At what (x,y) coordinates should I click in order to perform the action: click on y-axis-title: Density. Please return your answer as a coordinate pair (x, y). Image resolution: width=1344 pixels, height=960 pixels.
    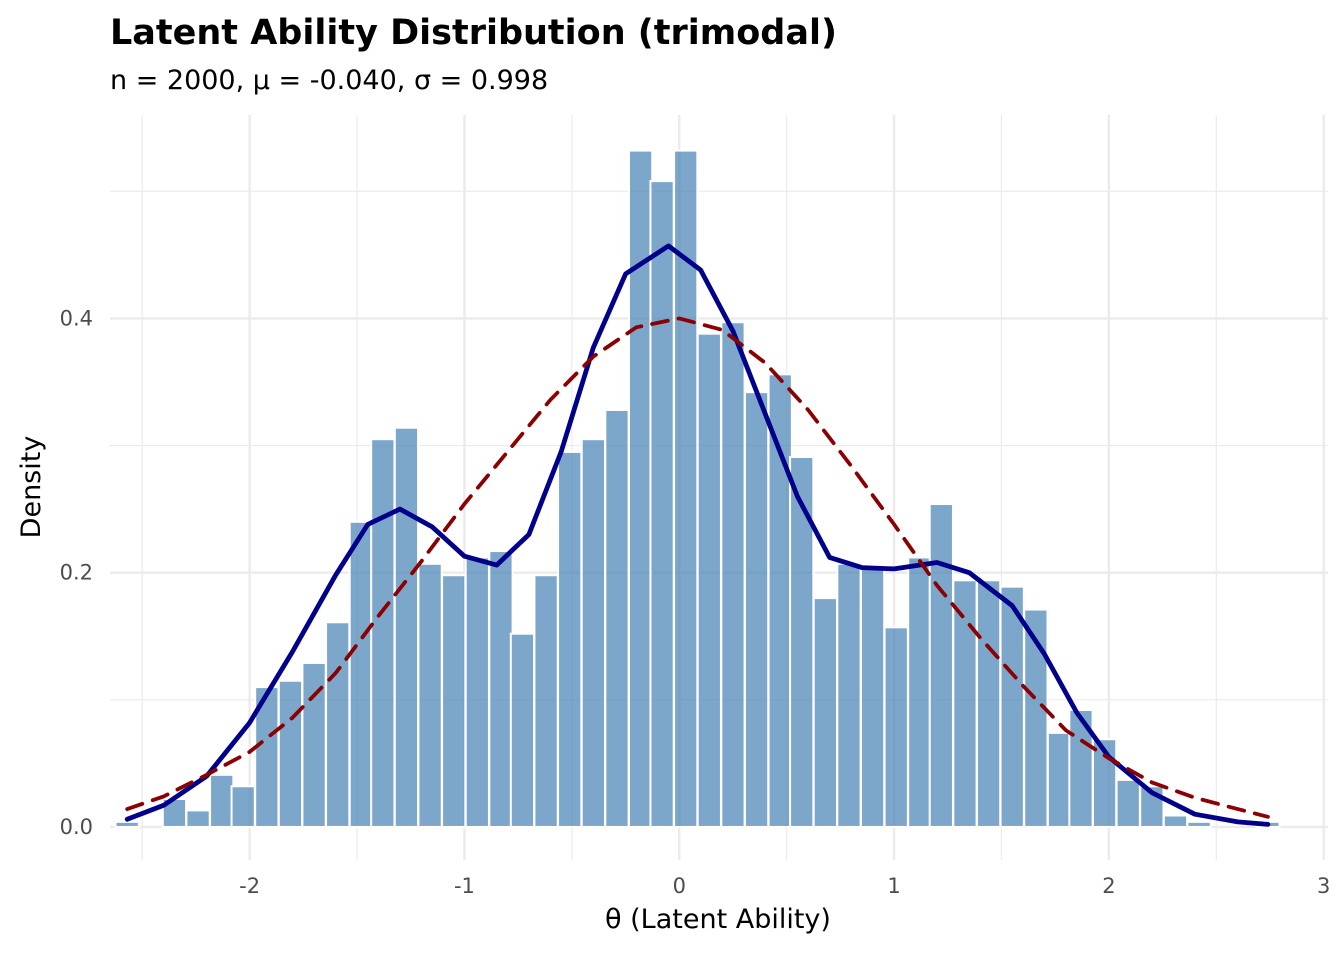
    Looking at the image, I should click on (31, 487).